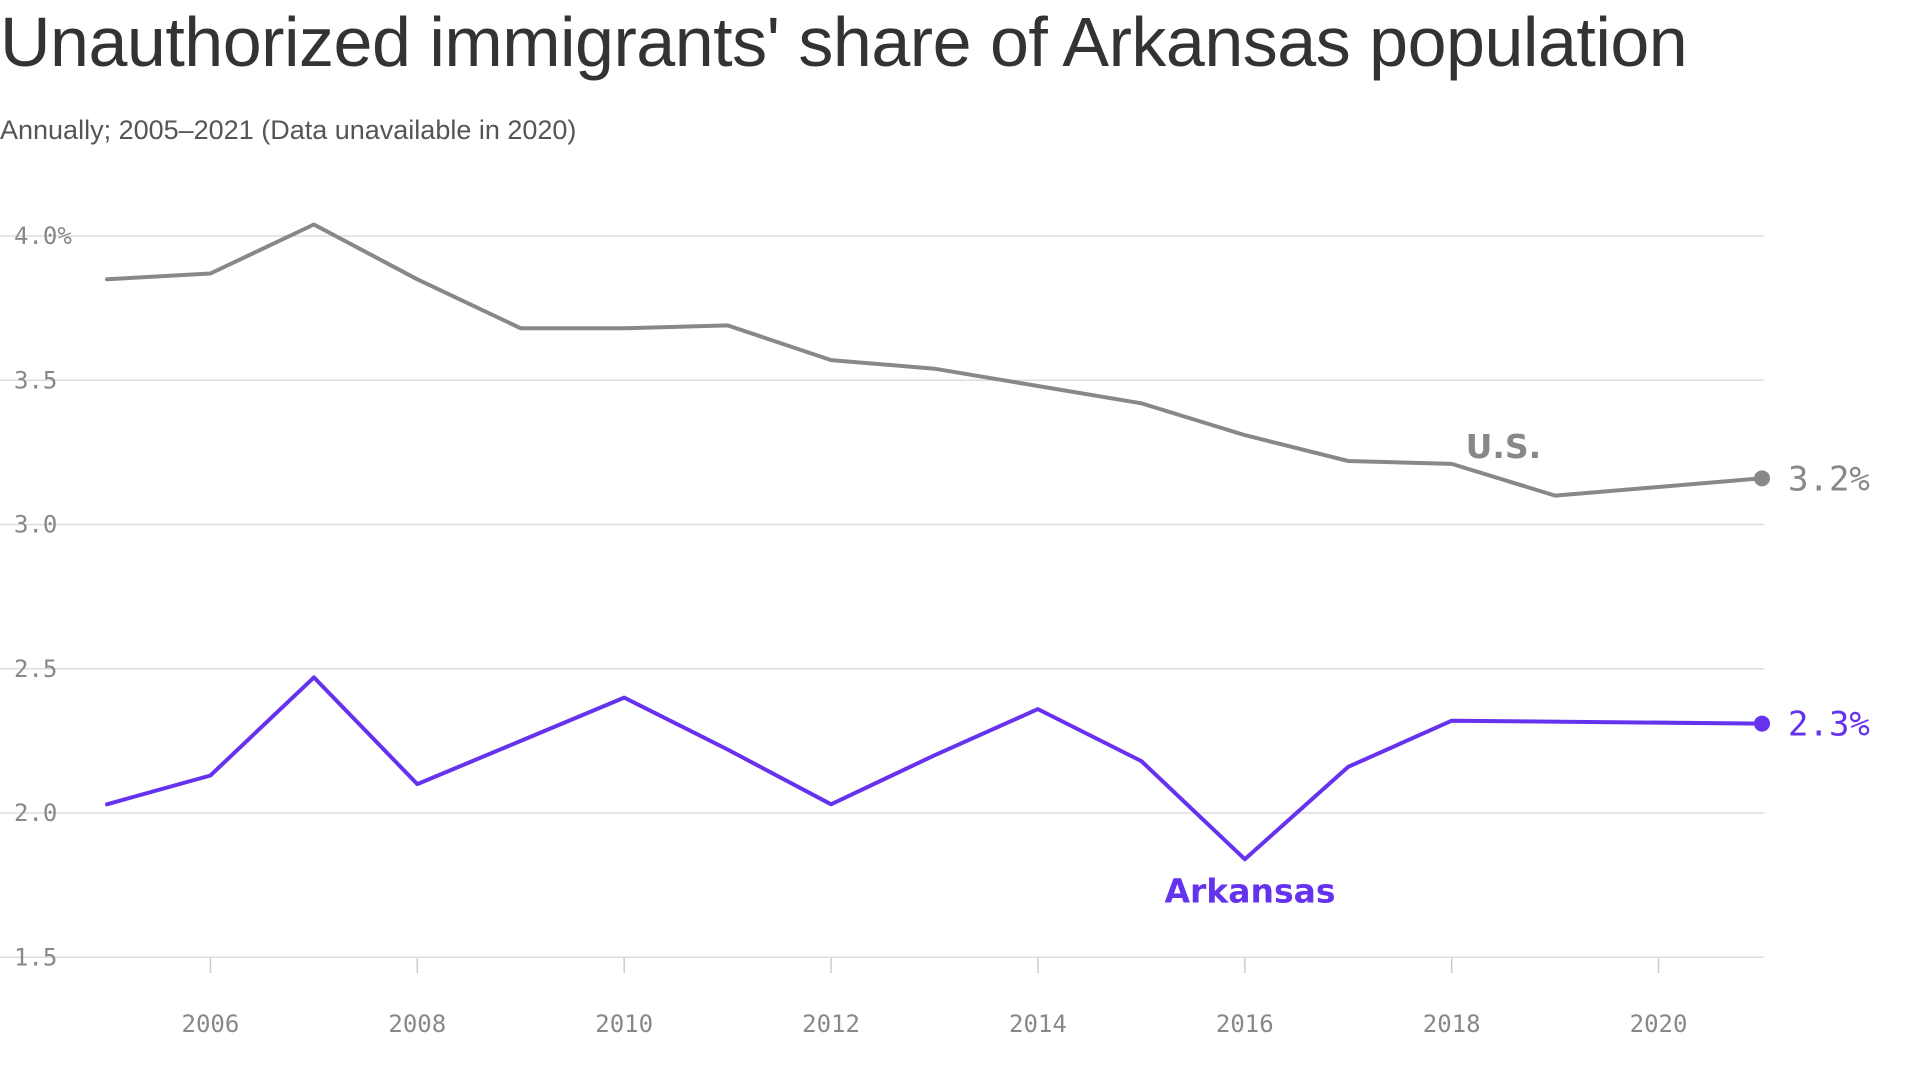 Image resolution: width=1920 pixels, height=1080 pixels. What do you see at coordinates (417, 1024) in the screenshot?
I see `x-tick-label: 2008` at bounding box center [417, 1024].